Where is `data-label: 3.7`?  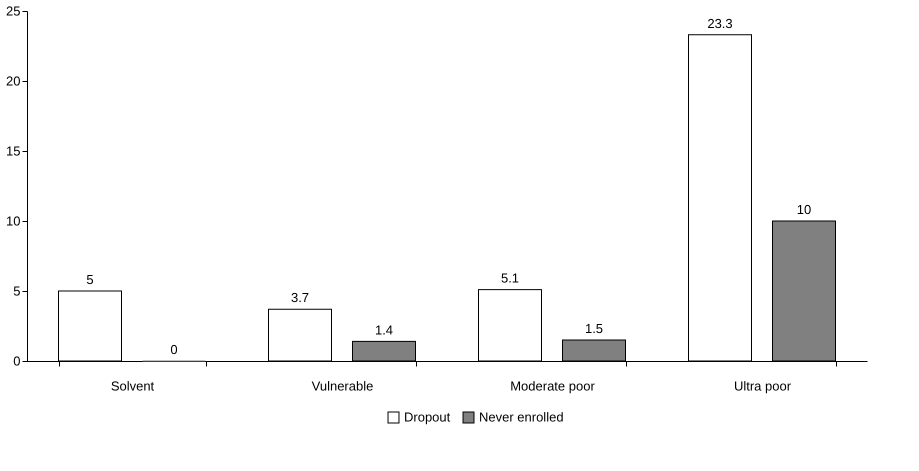 data-label: 3.7 is located at coordinates (300, 298).